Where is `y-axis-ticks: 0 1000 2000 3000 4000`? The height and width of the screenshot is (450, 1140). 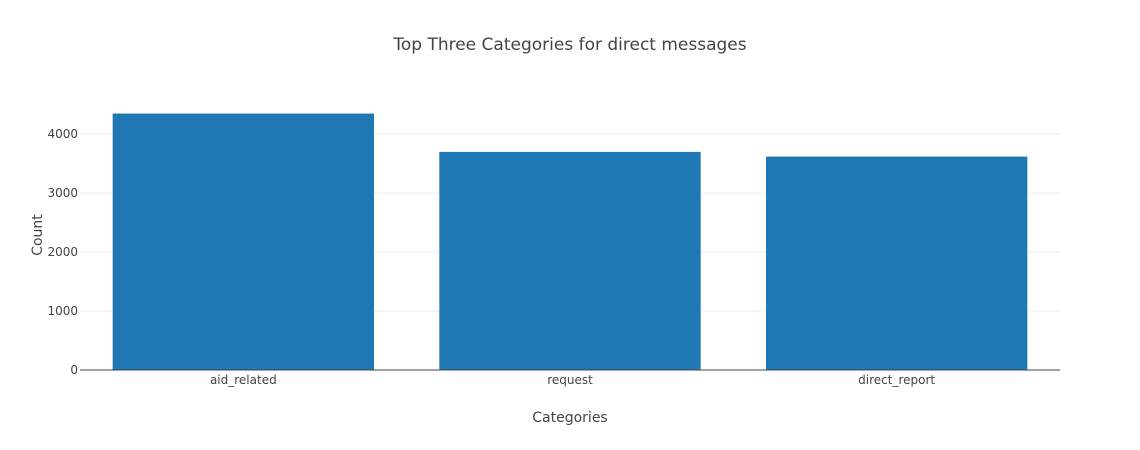 y-axis-ticks: 0 1000 2000 3000 4000 is located at coordinates (62, 252).